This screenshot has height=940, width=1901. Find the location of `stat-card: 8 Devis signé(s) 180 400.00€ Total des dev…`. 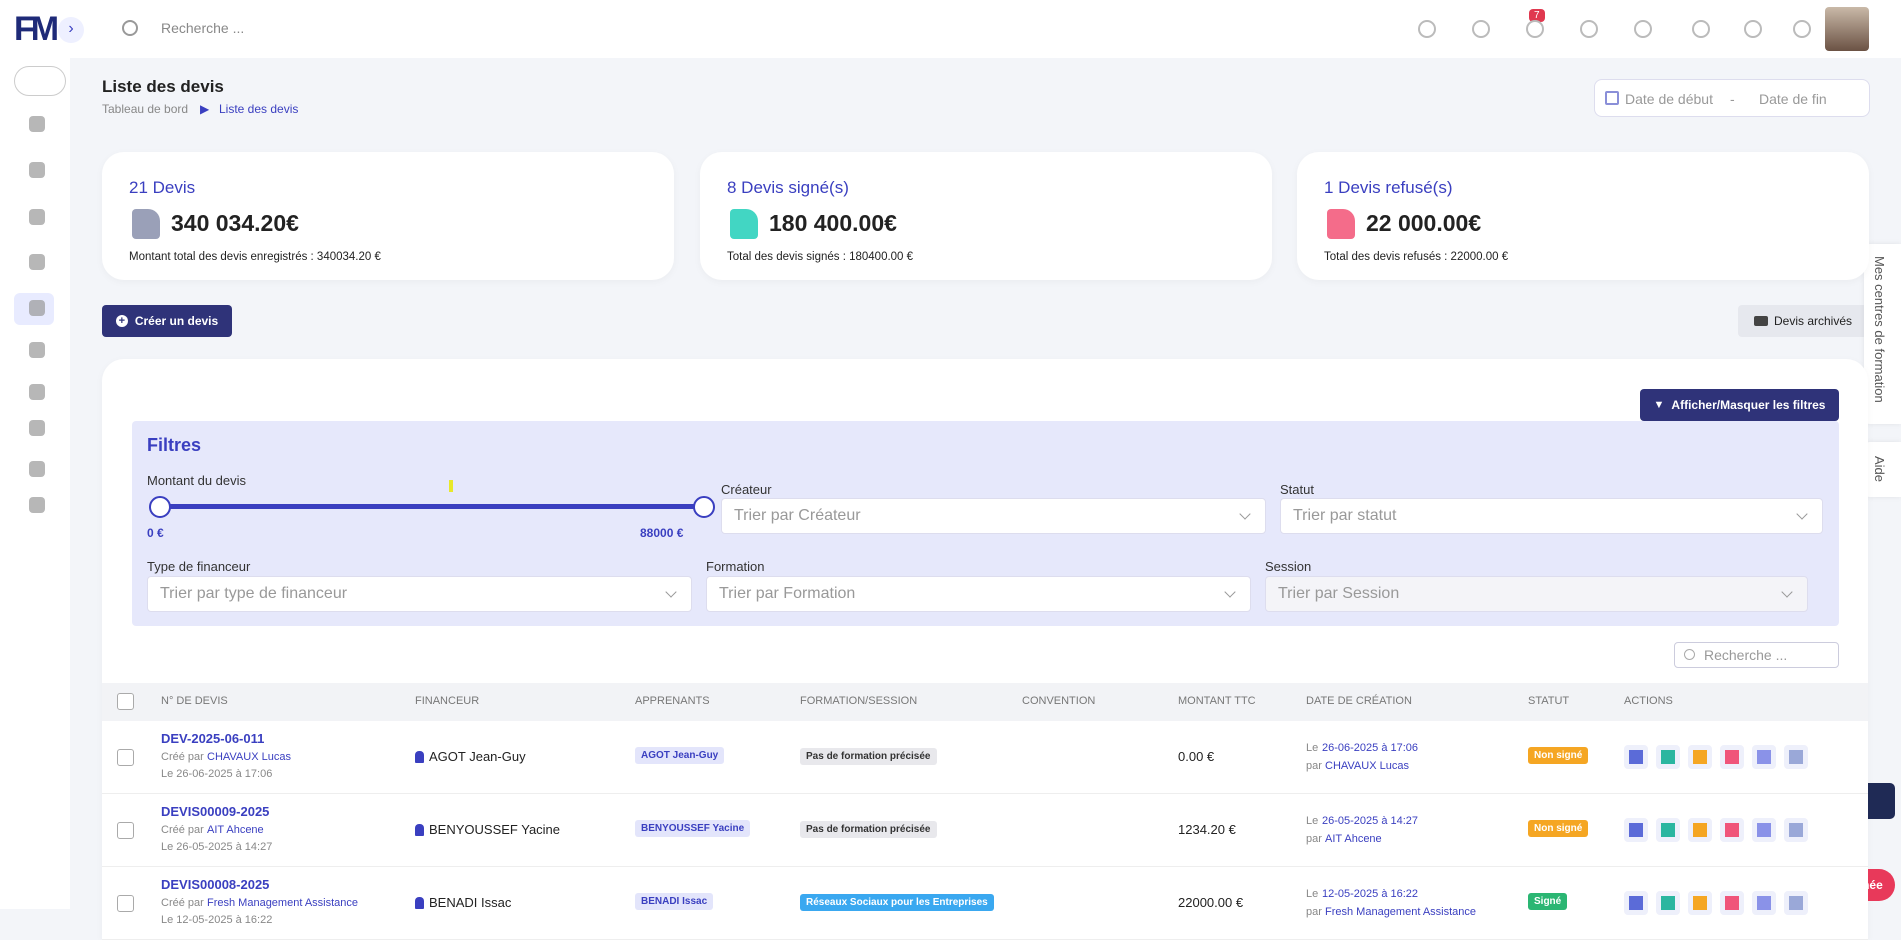

stat-card: 8 Devis signé(s) 180 400.00€ Total des dev… is located at coordinates (986, 216).